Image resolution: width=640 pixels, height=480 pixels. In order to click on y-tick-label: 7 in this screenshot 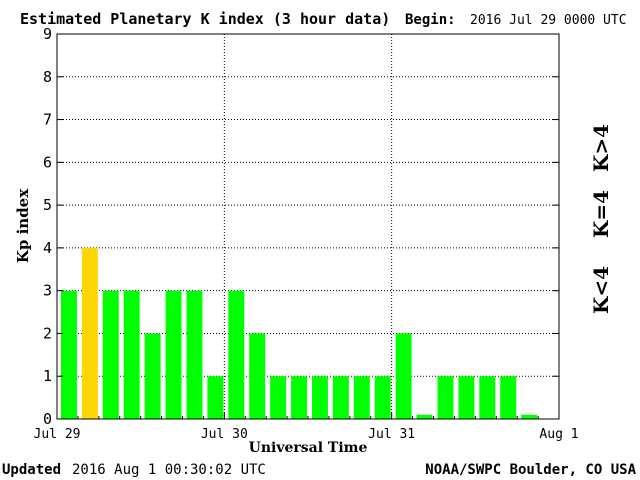, I will do `click(47, 120)`.